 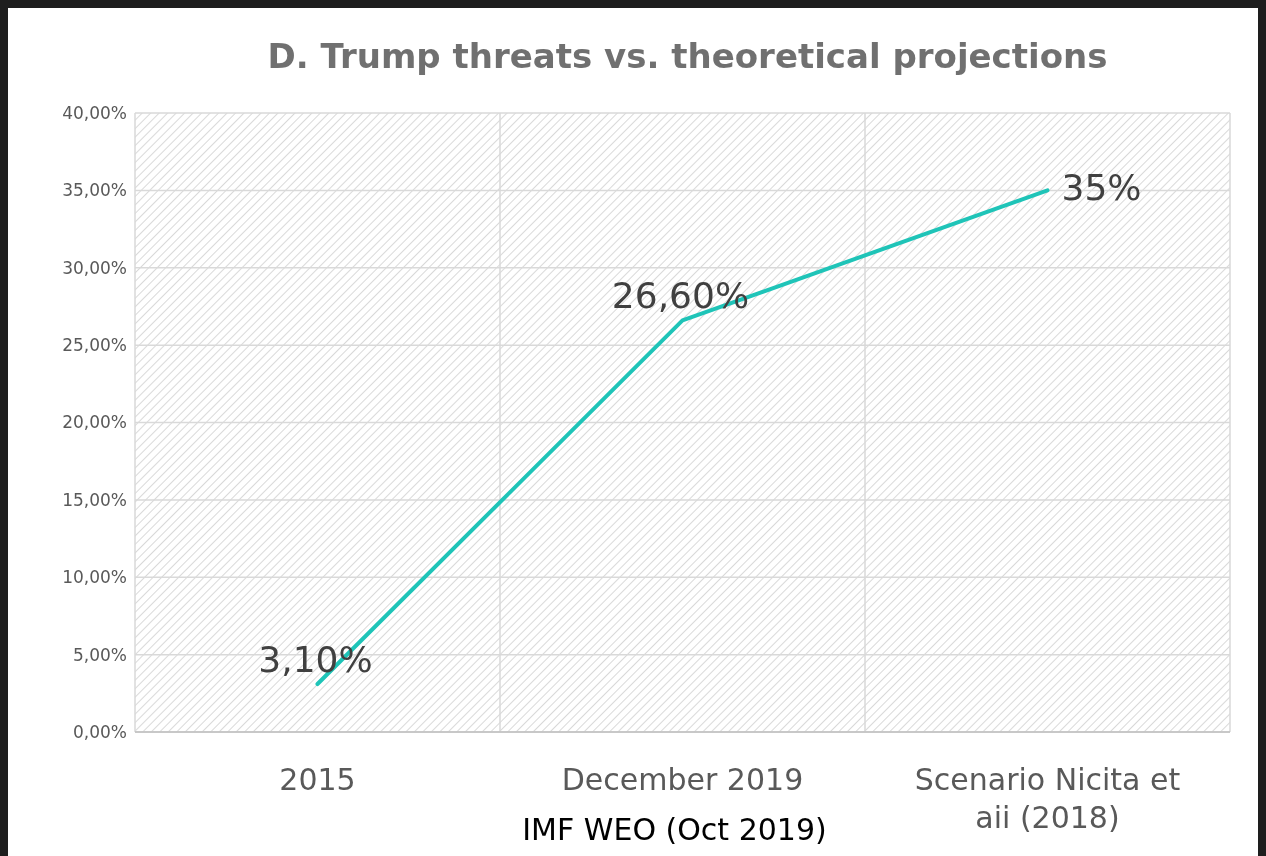 What do you see at coordinates (94, 190) in the screenshot?
I see `y-tick-label: 35,00%` at bounding box center [94, 190].